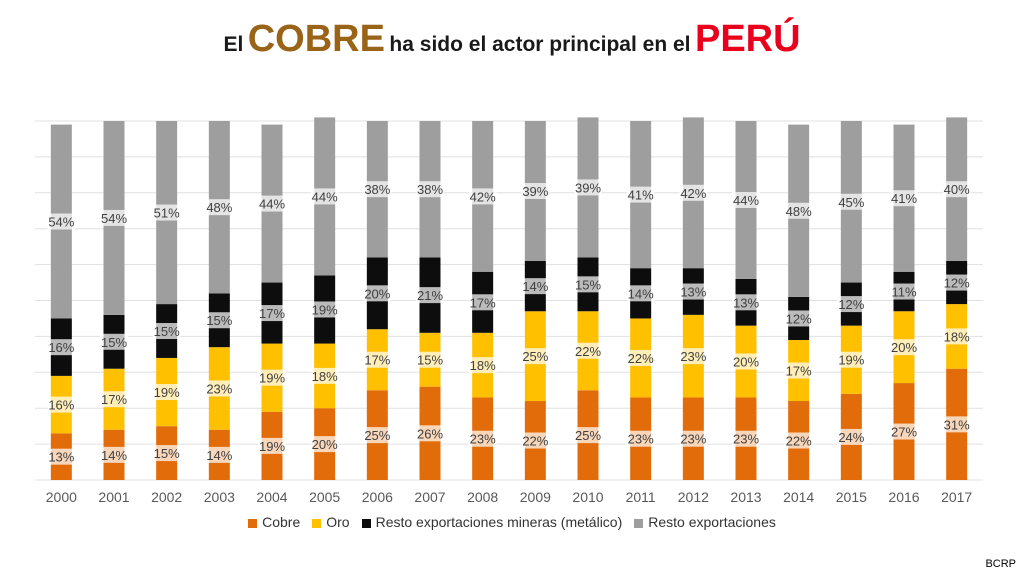 The height and width of the screenshot is (576, 1024). I want to click on data-label: 24%, so click(851, 437).